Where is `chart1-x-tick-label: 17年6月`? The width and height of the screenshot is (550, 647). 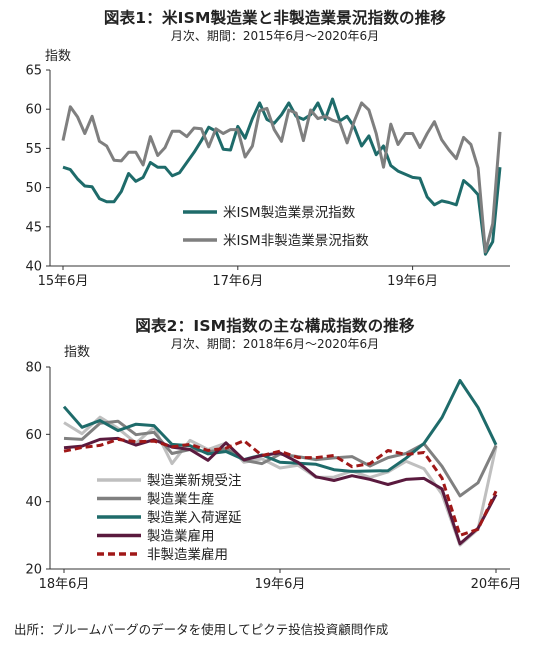
chart1-x-tick-label: 17年6月 is located at coordinates (237, 281).